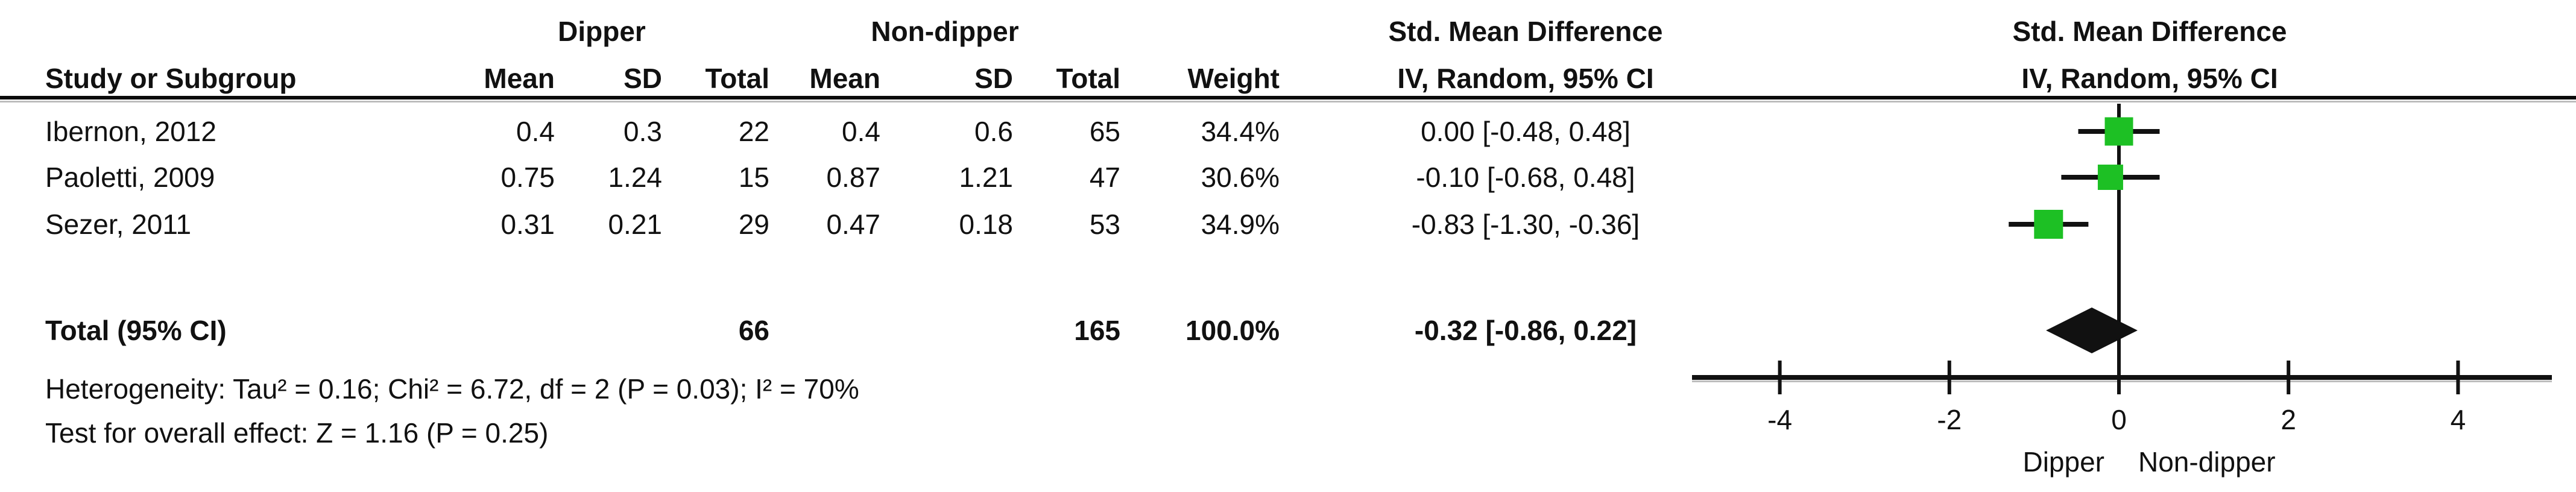 The image size is (2576, 492). What do you see at coordinates (2063, 462) in the screenshot?
I see `axis-direction-label-left: Dipper` at bounding box center [2063, 462].